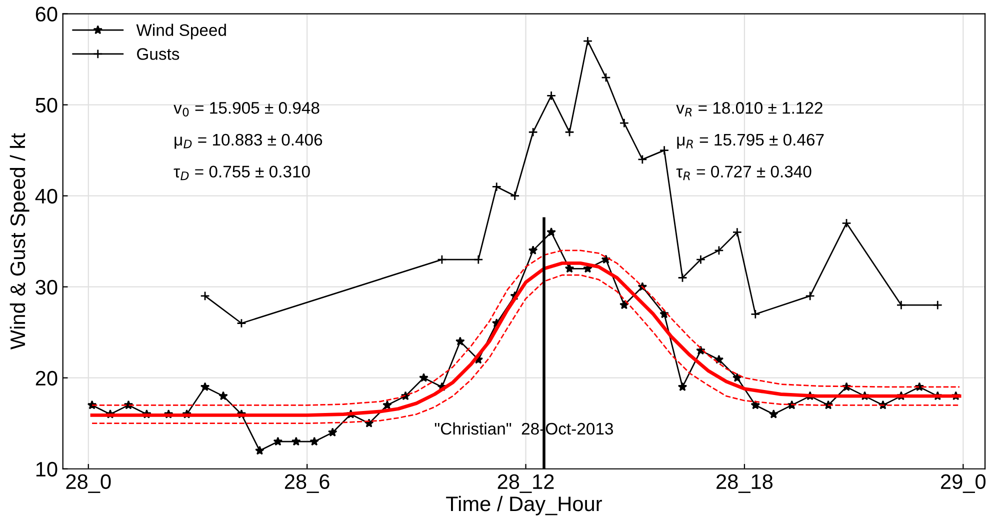 This screenshot has height=531, width=998. Describe the element at coordinates (749, 109) in the screenshot. I see `annotation: v$_{R}$ = 18.010 ± 1.122` at that location.